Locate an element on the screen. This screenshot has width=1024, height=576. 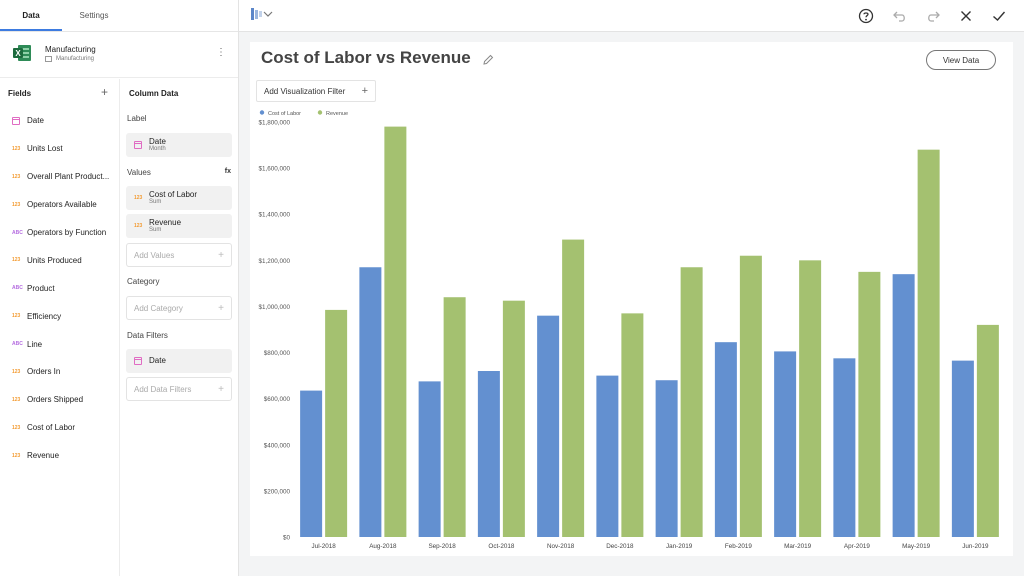
fields-title: Fields is located at coordinates (20, 93).